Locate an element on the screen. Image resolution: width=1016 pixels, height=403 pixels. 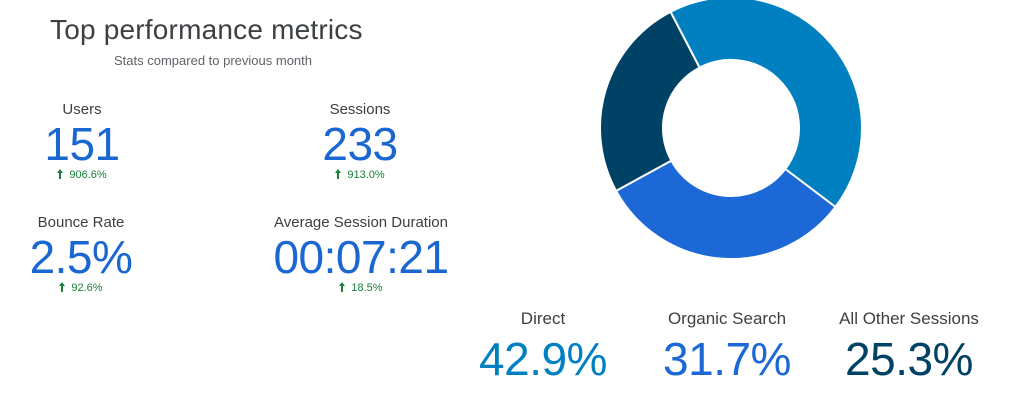
legend-label: Organic Search is located at coordinates (727, 318).